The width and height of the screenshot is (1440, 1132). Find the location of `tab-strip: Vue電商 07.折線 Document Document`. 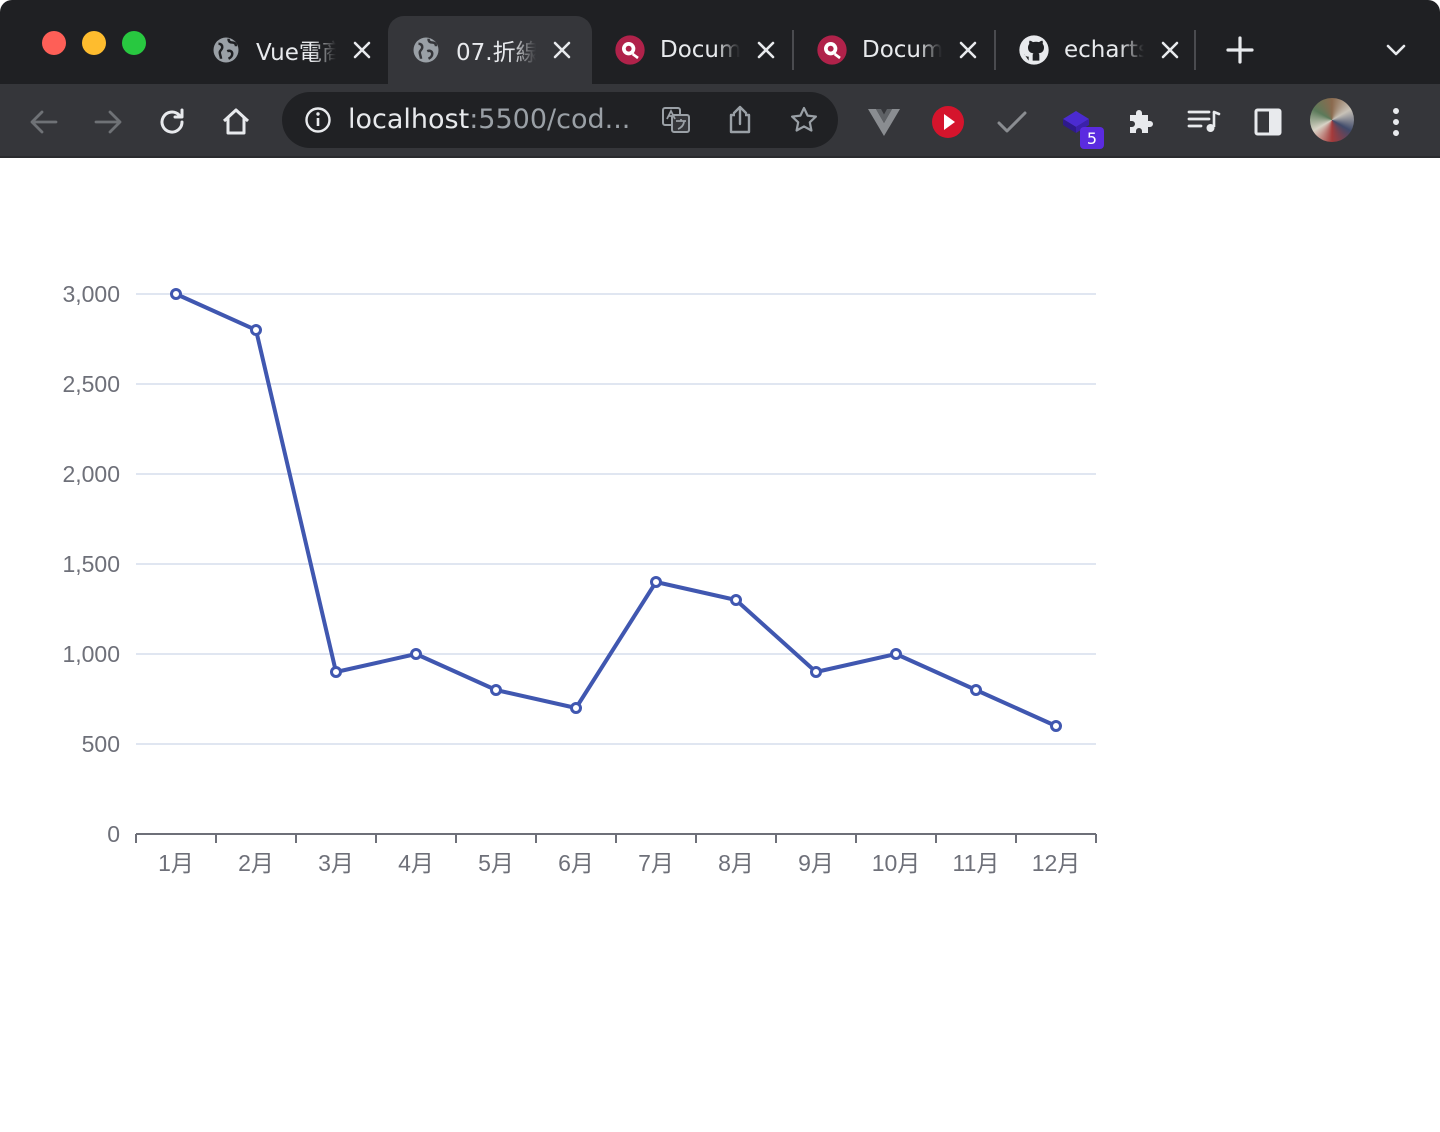

tab-strip: Vue電商 07.折線 Document Document is located at coordinates (720, 42).